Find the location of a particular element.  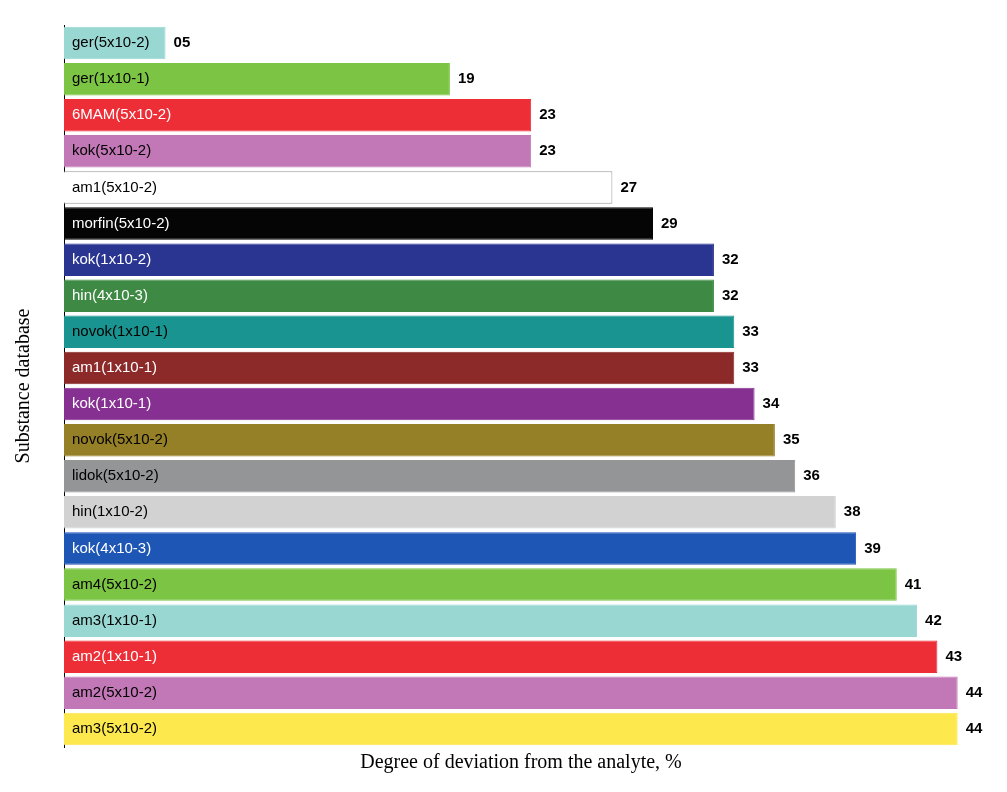

data-label: 27 is located at coordinates (629, 186).